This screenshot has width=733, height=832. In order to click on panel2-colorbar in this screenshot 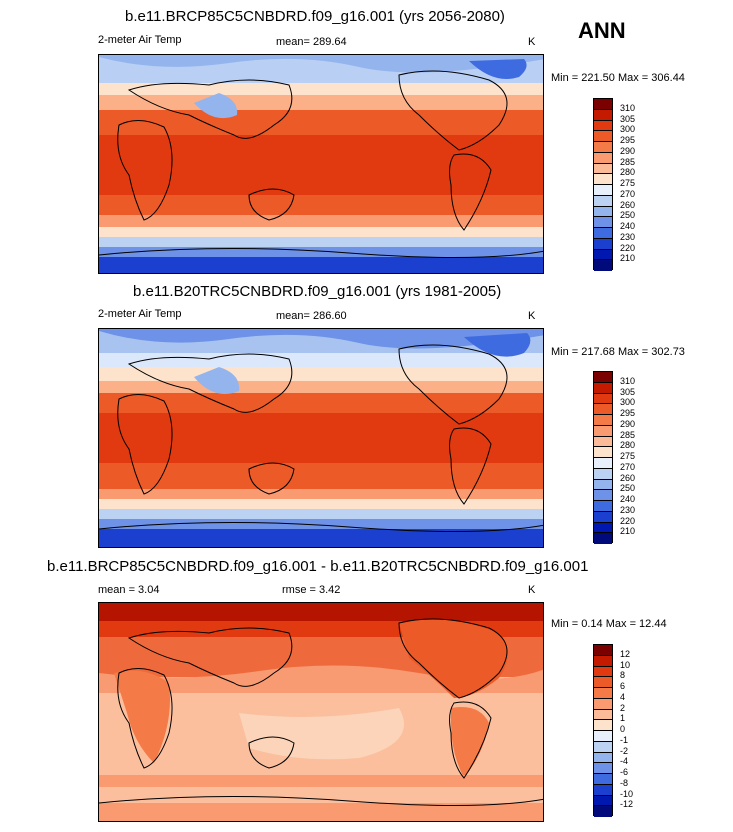, I will do `click(603, 457)`.